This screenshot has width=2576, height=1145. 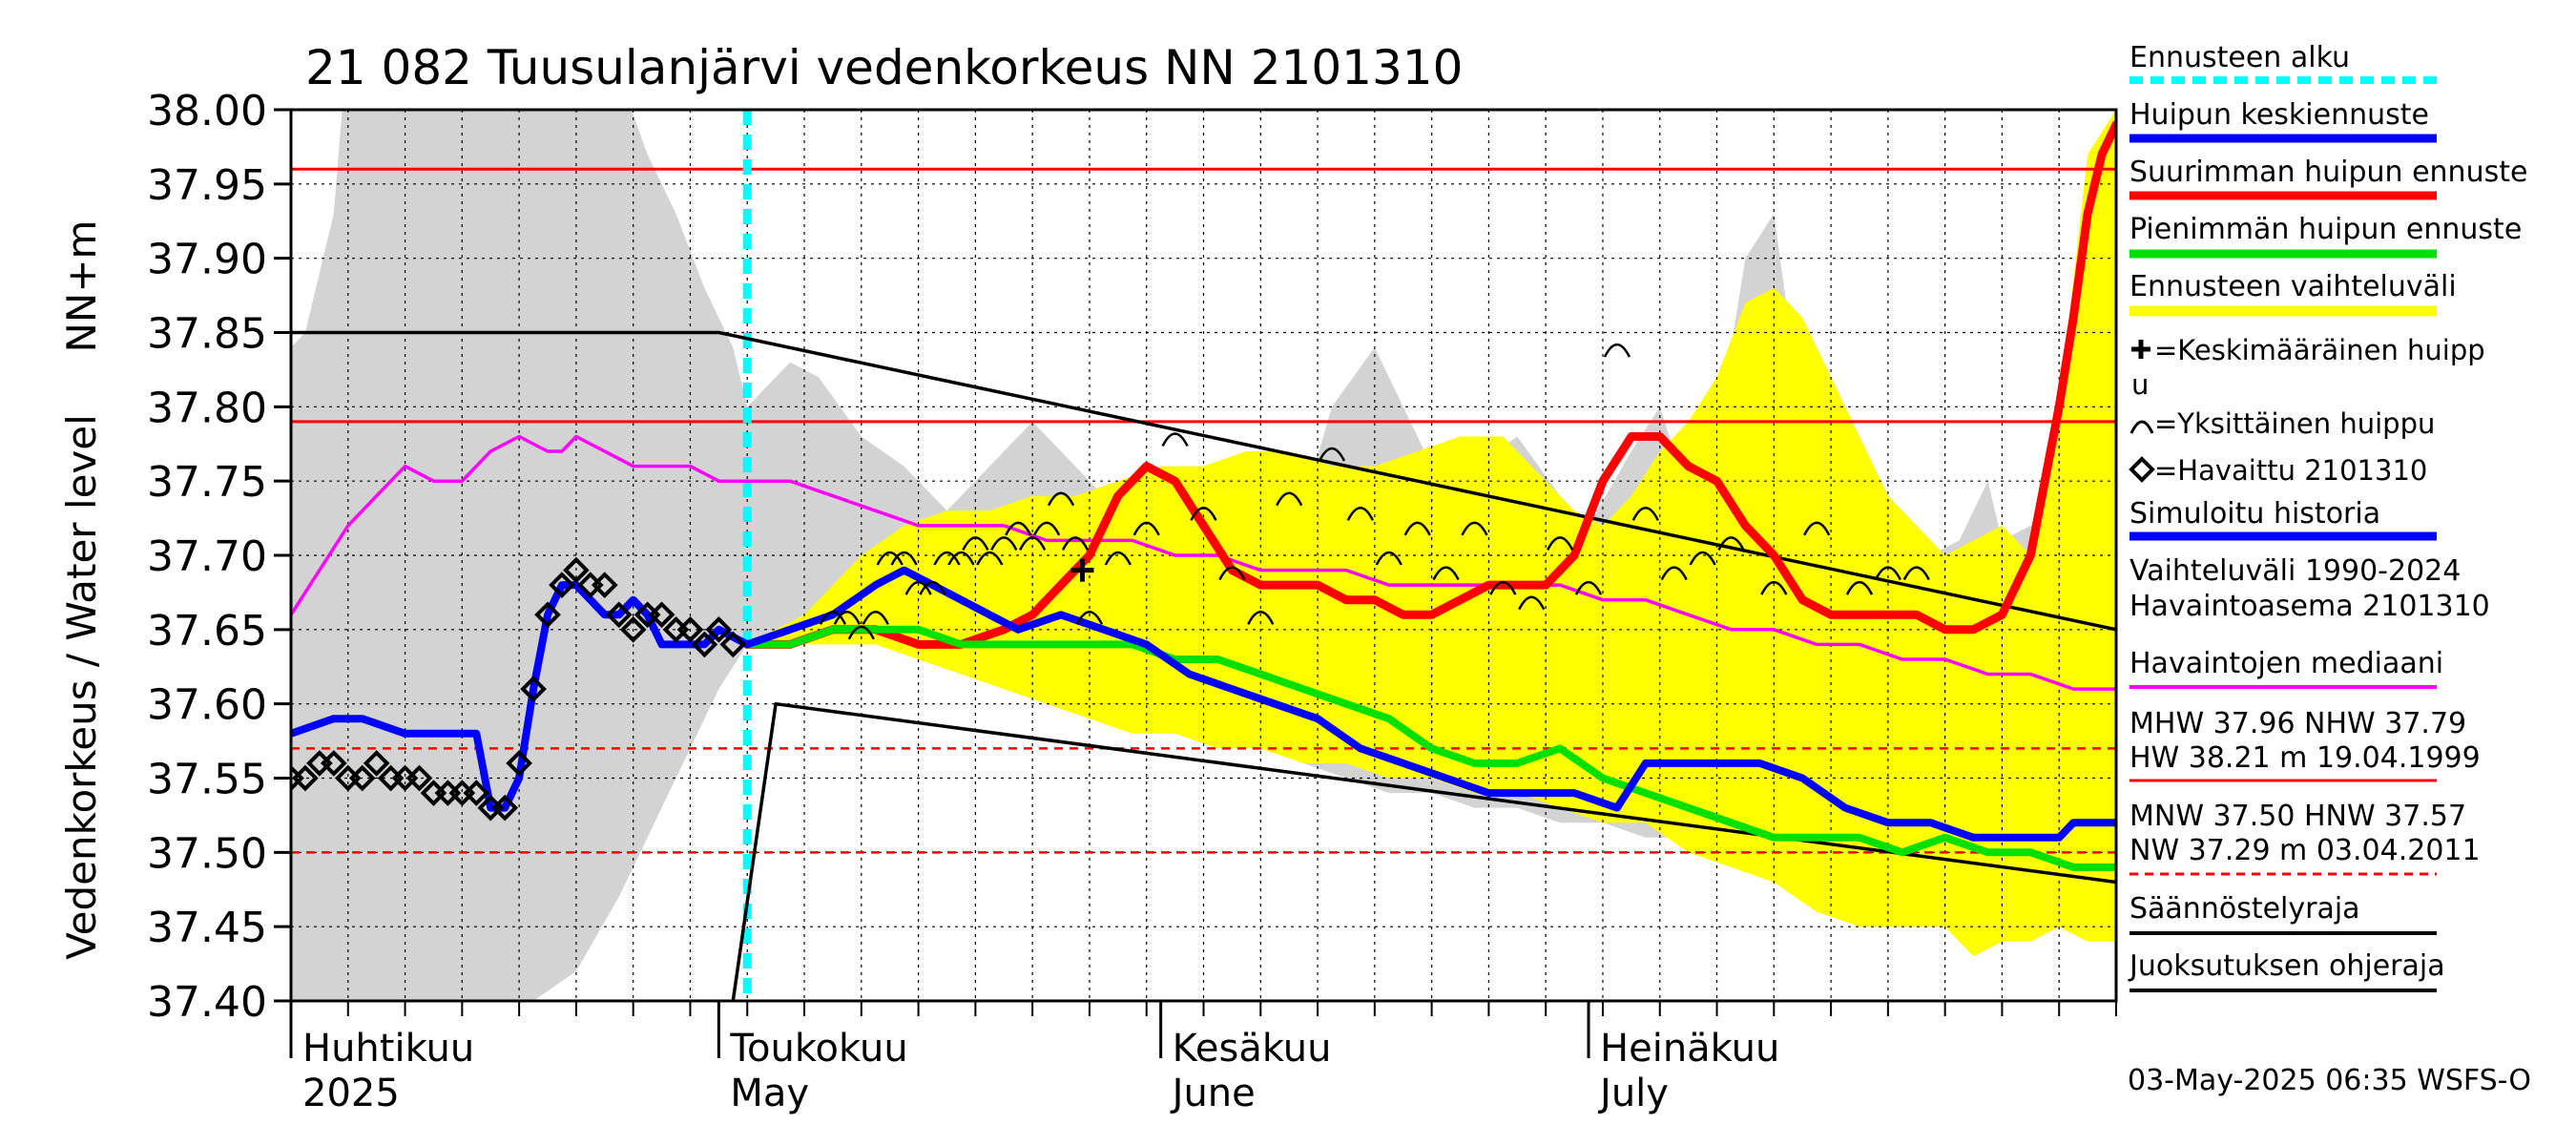 I want to click on min-peak-forecast-line, so click(x=1429, y=748).